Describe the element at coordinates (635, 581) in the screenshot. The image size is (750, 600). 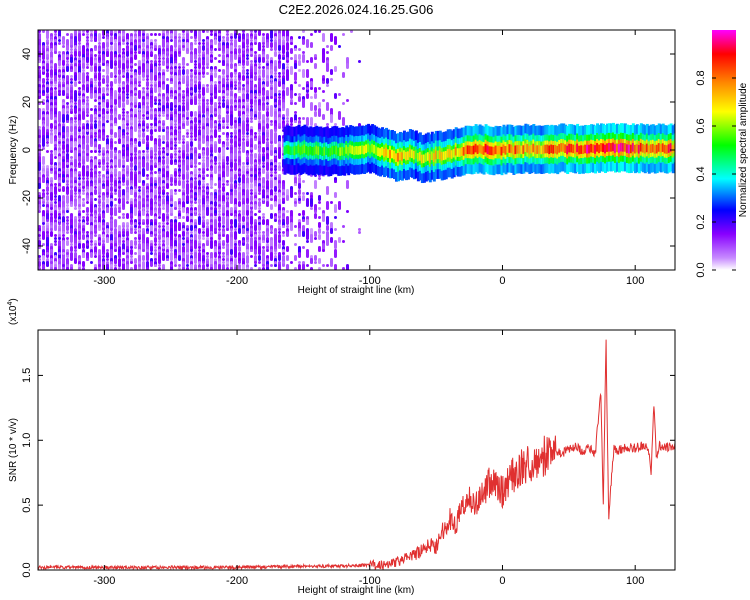
I see `x-tick-label: 100` at that location.